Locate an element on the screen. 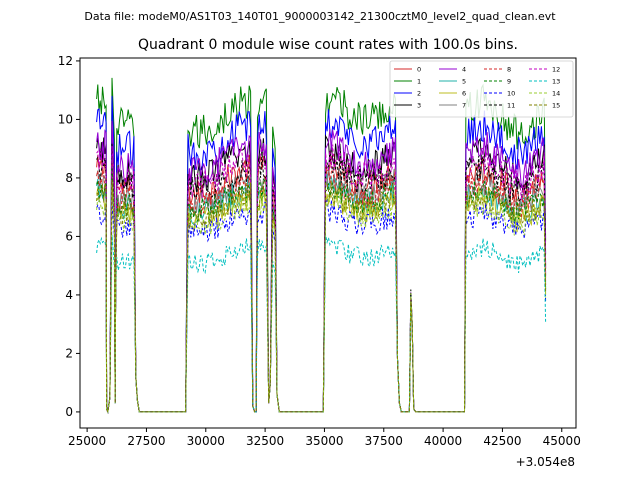 Image resolution: width=640 pixels, height=480 pixels. legend-label-2: 2 is located at coordinates (419, 94).